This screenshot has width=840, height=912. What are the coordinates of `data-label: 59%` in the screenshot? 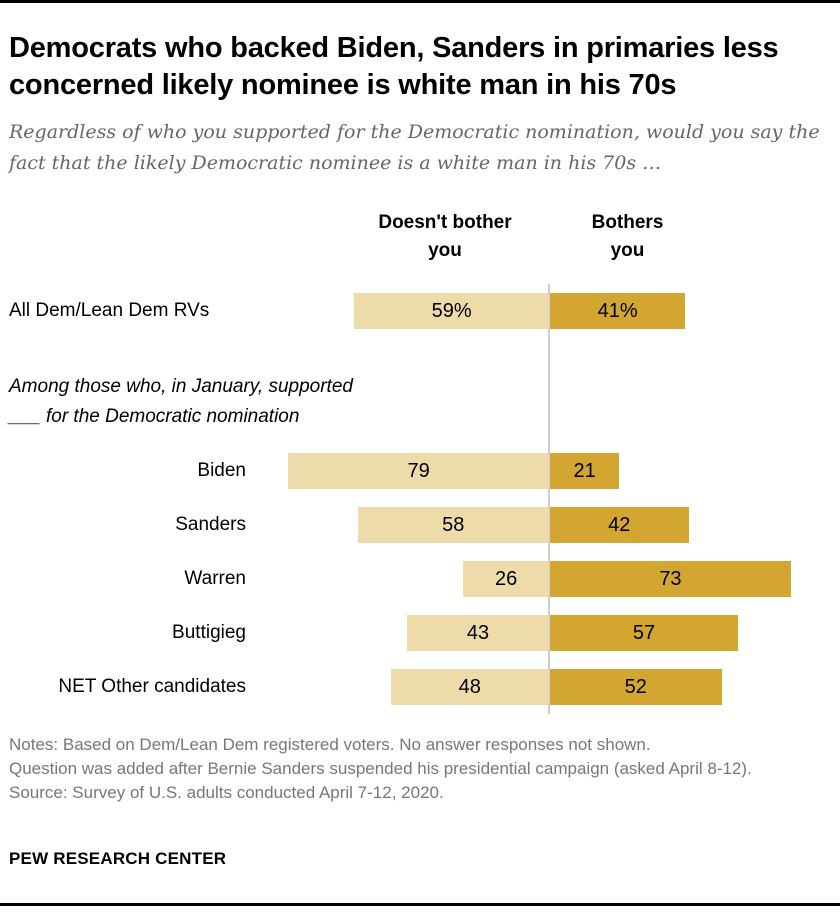 It's located at (451, 310).